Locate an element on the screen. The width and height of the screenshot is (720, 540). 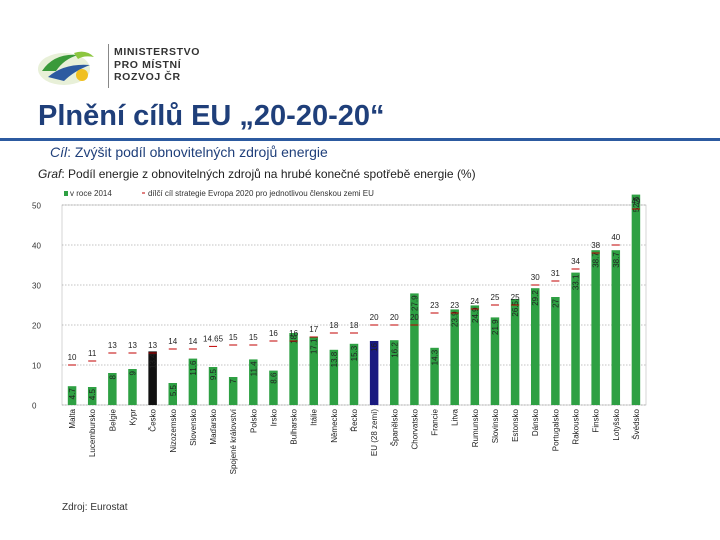
bar-value-label: 4.7 is located at coordinates (72, 394).